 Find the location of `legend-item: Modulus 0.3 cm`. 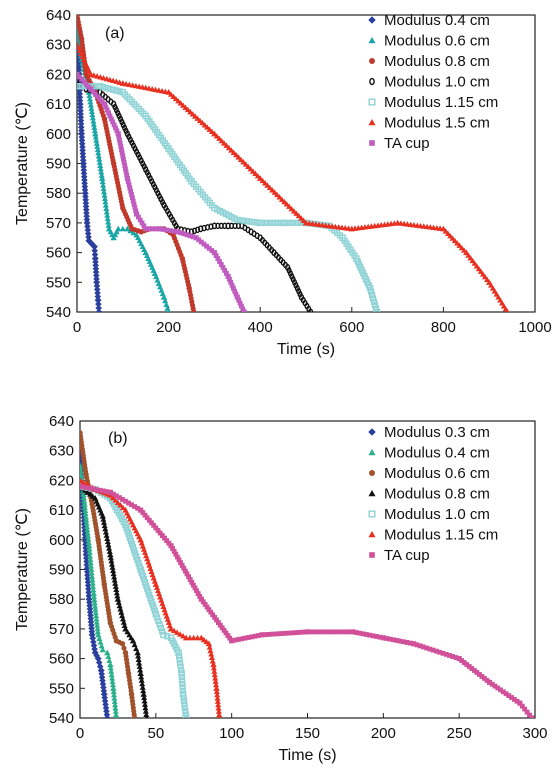

legend-item: Modulus 0.3 cm is located at coordinates (429, 432).